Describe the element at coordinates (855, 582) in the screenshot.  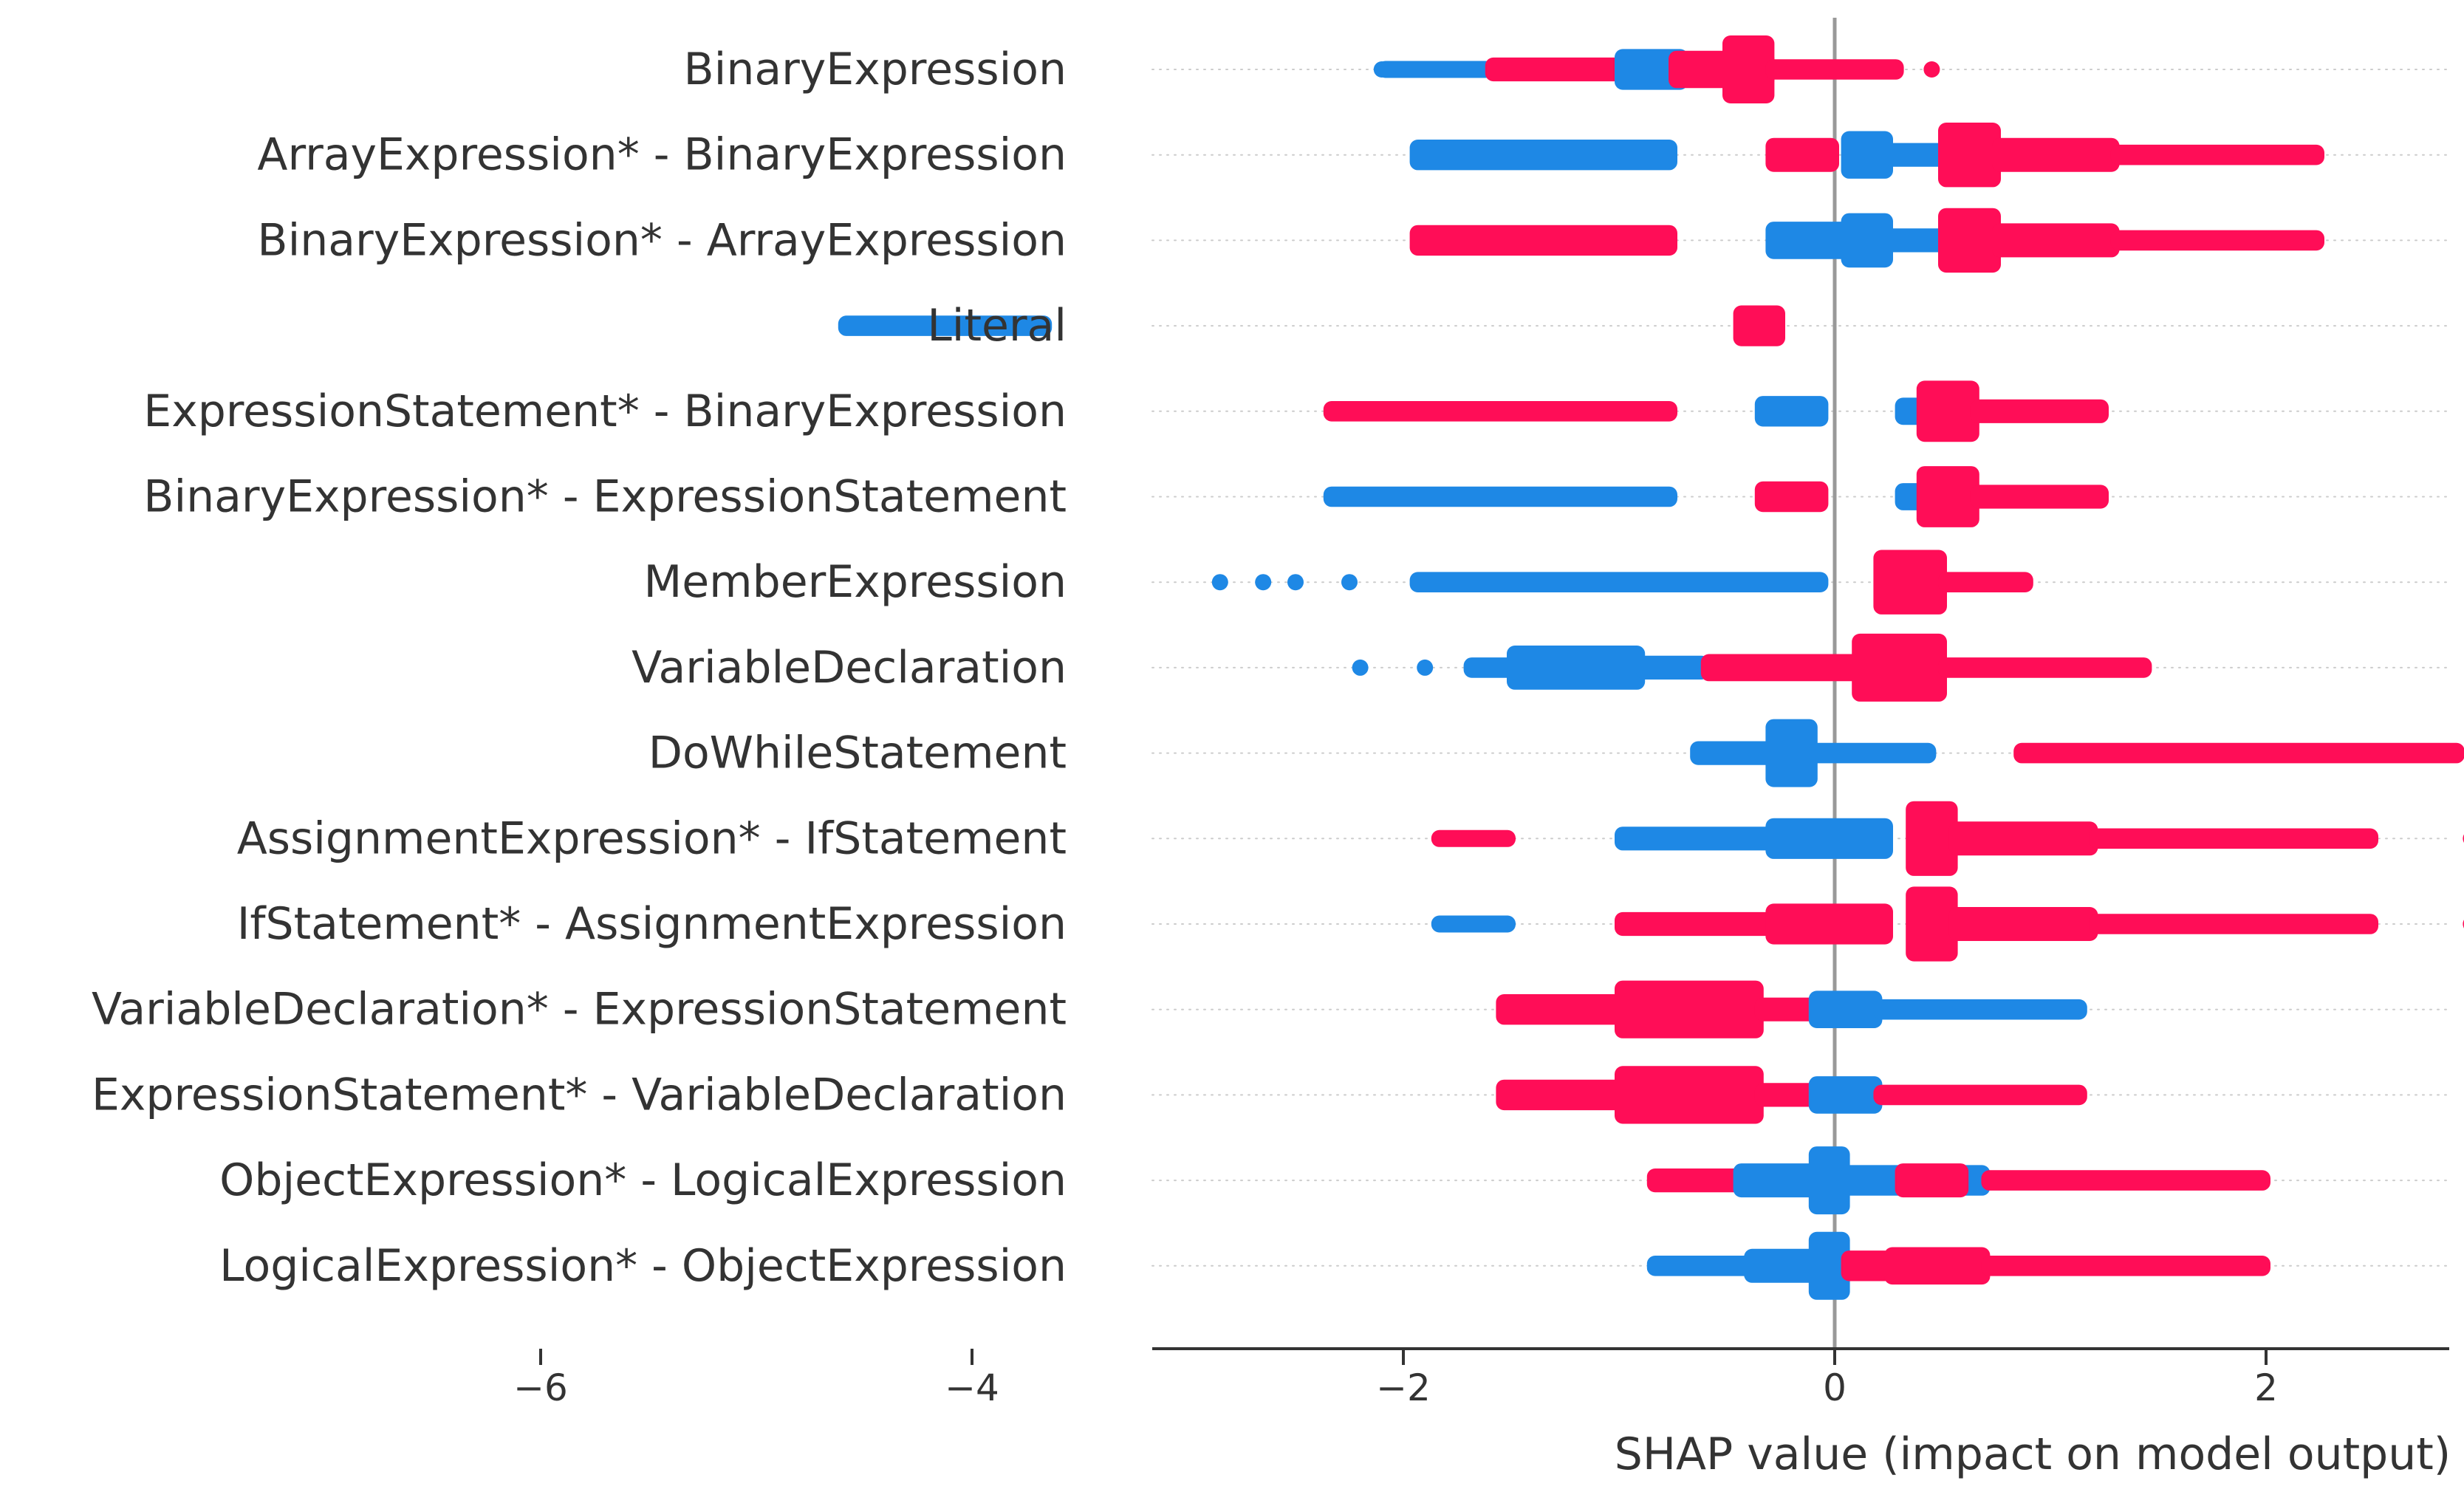
I see `feature-label: MemberExpression` at that location.